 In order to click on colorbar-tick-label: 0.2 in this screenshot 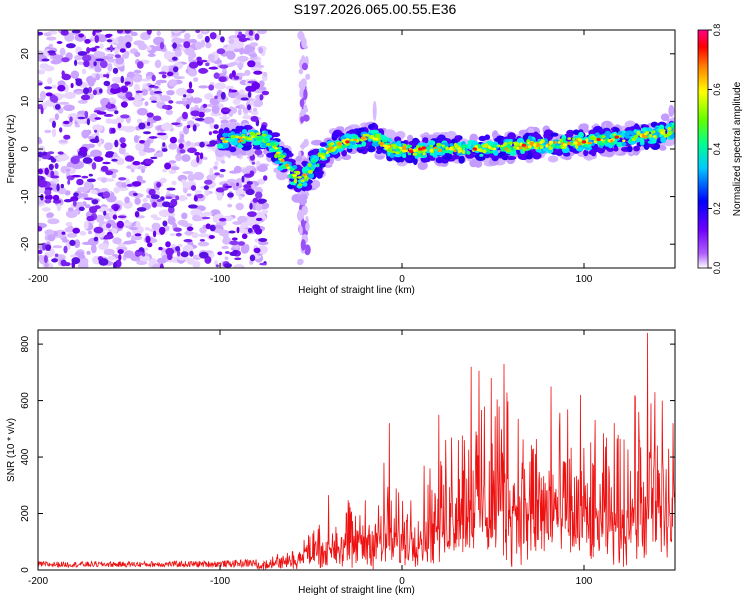, I will do `click(717, 208)`.